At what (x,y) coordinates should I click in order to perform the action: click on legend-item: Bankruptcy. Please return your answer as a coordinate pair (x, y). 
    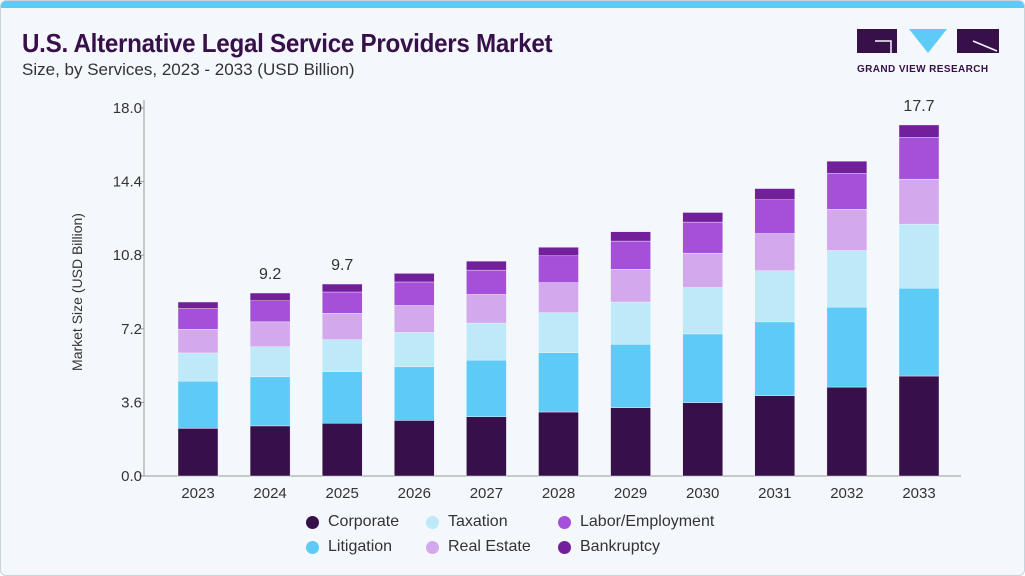
    Looking at the image, I should click on (609, 547).